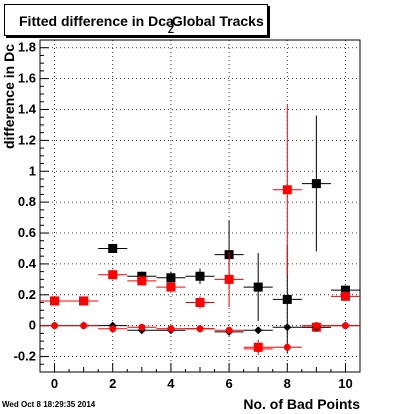  Describe the element at coordinates (27, 294) in the screenshot. I see `y-tick-label: 0.2` at that location.